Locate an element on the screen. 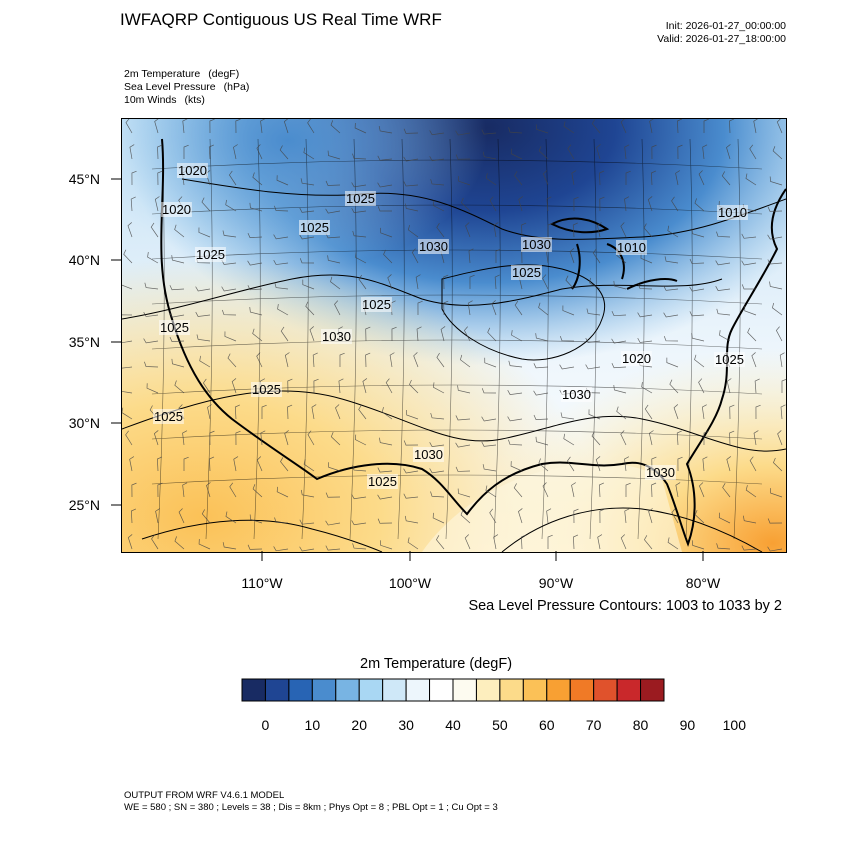 The height and width of the screenshot is (850, 850). colorbar-label: 10 is located at coordinates (312, 725).